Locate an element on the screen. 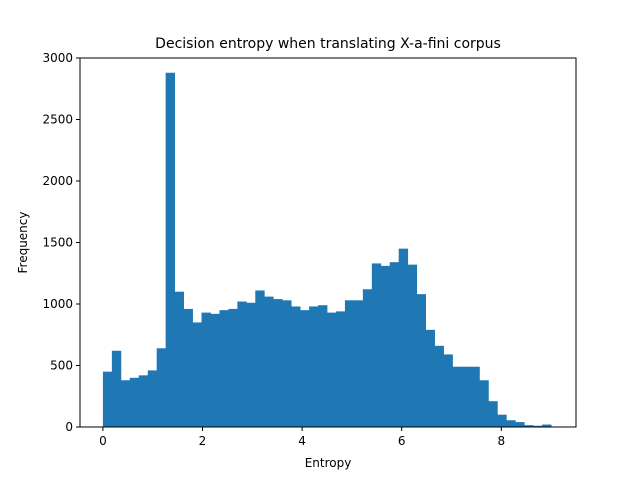 The image size is (640, 480). y-tick-label: 1500 is located at coordinates (57, 243).